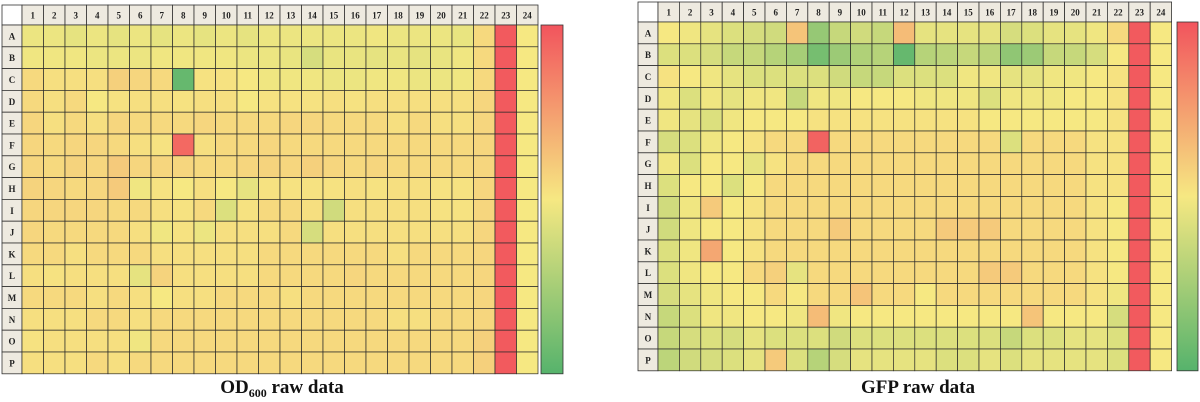 This screenshot has width=1200, height=402. What do you see at coordinates (647, 186) in the screenshot?
I see `row-header-label: H` at bounding box center [647, 186].